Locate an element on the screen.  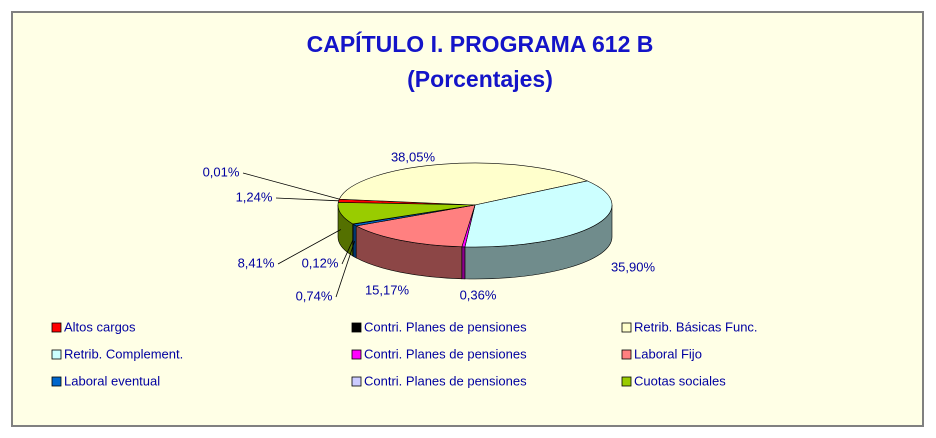
data-label: 8,41% is located at coordinates (256, 262).